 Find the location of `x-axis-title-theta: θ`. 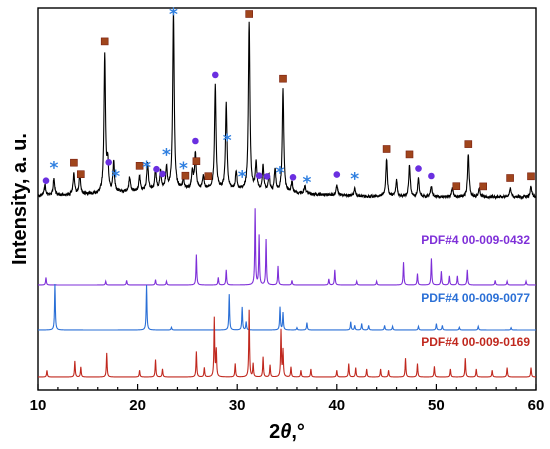

x-axis-title-theta: θ is located at coordinates (285, 432).